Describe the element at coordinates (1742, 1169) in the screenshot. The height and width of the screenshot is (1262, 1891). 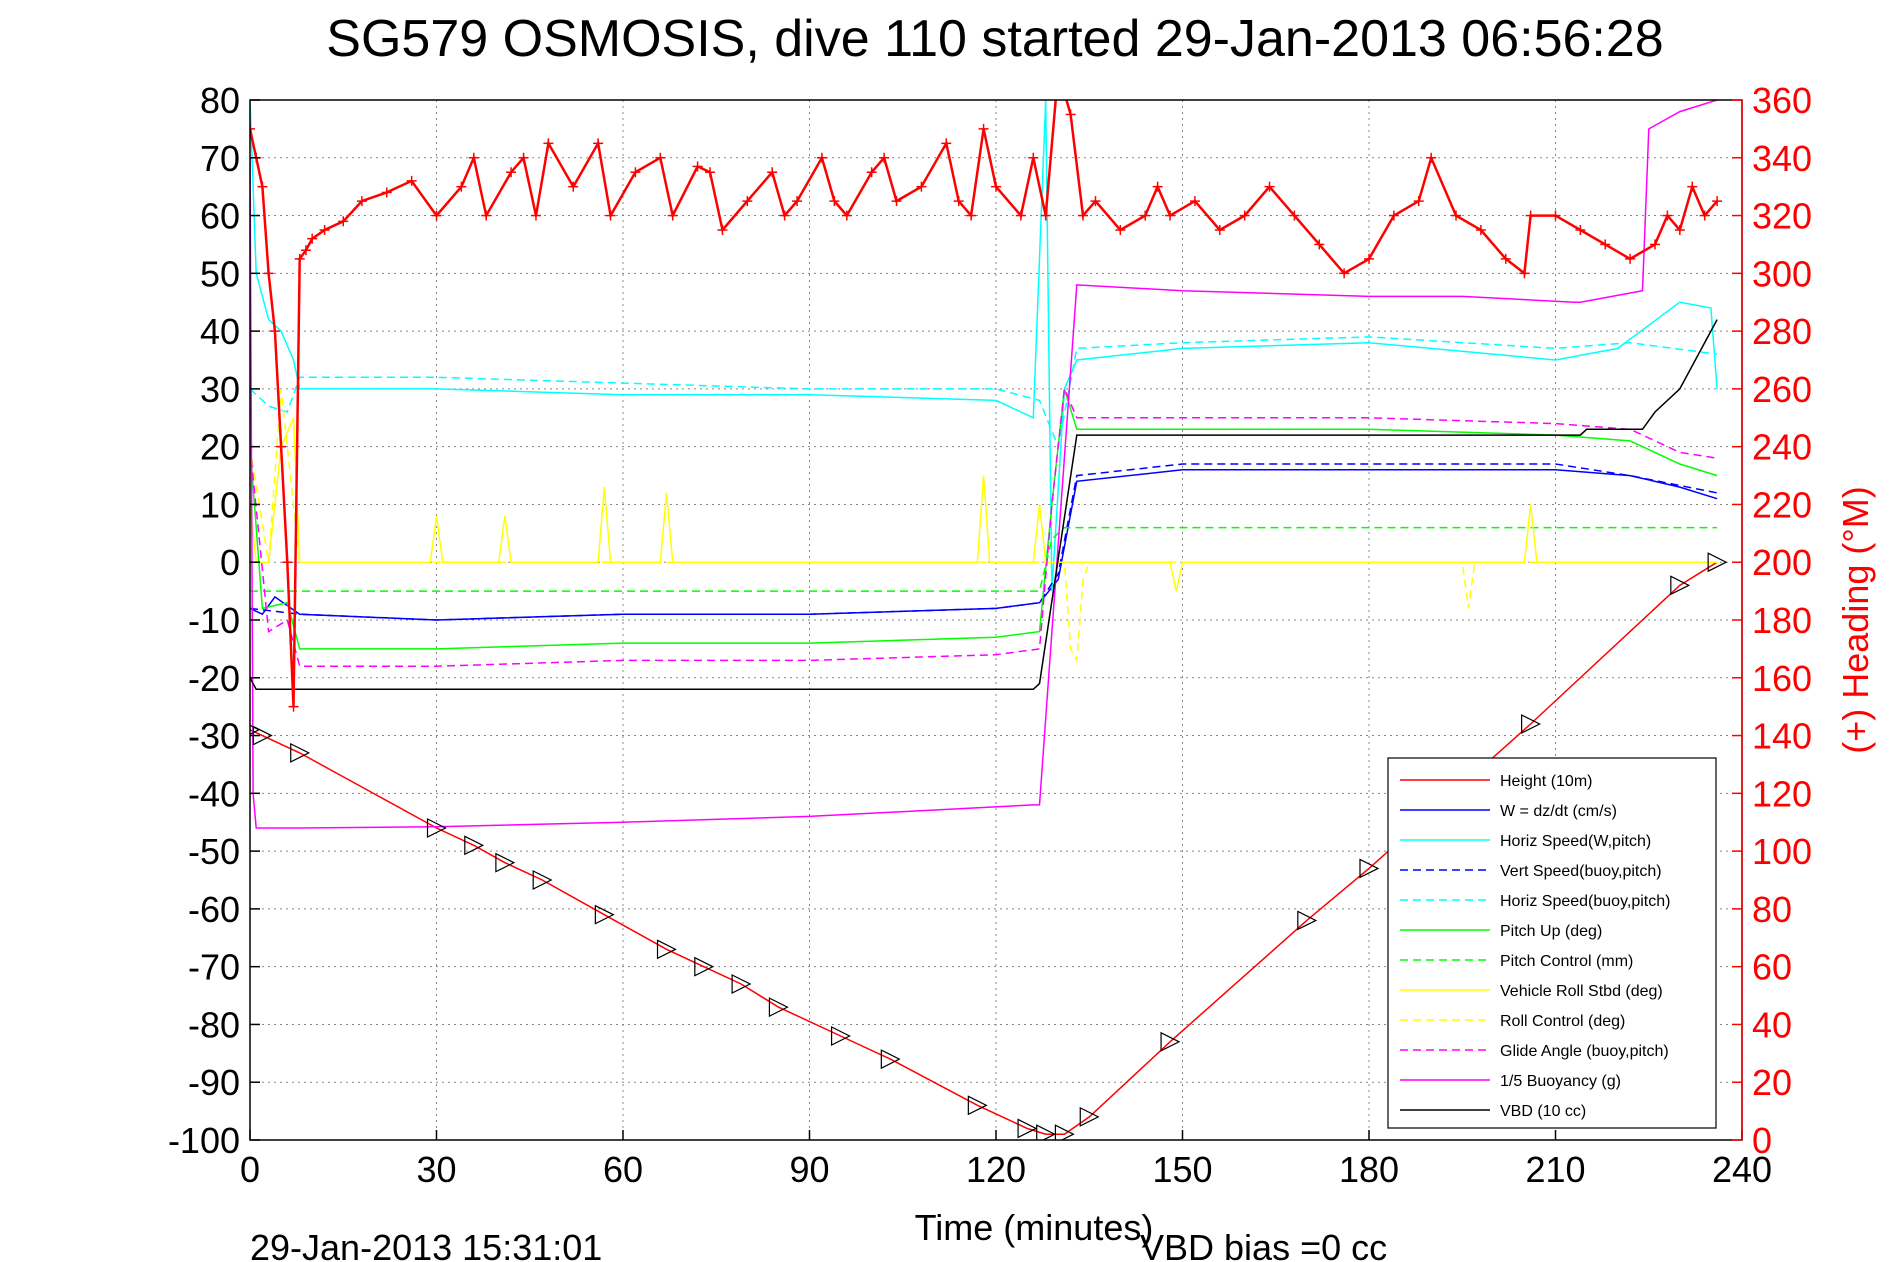
I see `x-tick-label: 240` at that location.